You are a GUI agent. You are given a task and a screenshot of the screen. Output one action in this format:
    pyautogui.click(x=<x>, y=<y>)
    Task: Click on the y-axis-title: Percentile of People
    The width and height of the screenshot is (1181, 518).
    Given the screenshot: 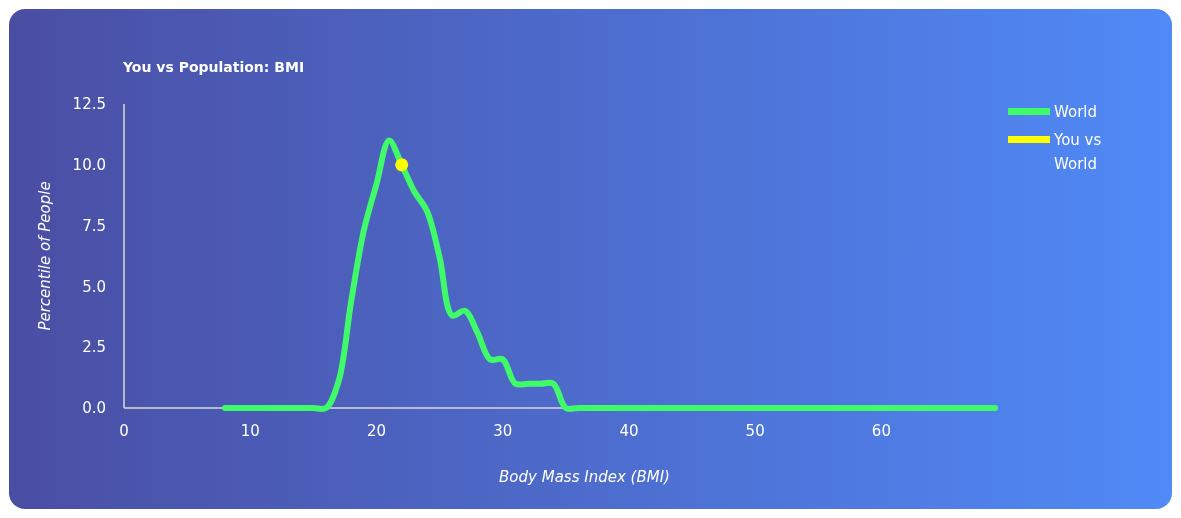 What is the action you would take?
    pyautogui.click(x=45, y=256)
    